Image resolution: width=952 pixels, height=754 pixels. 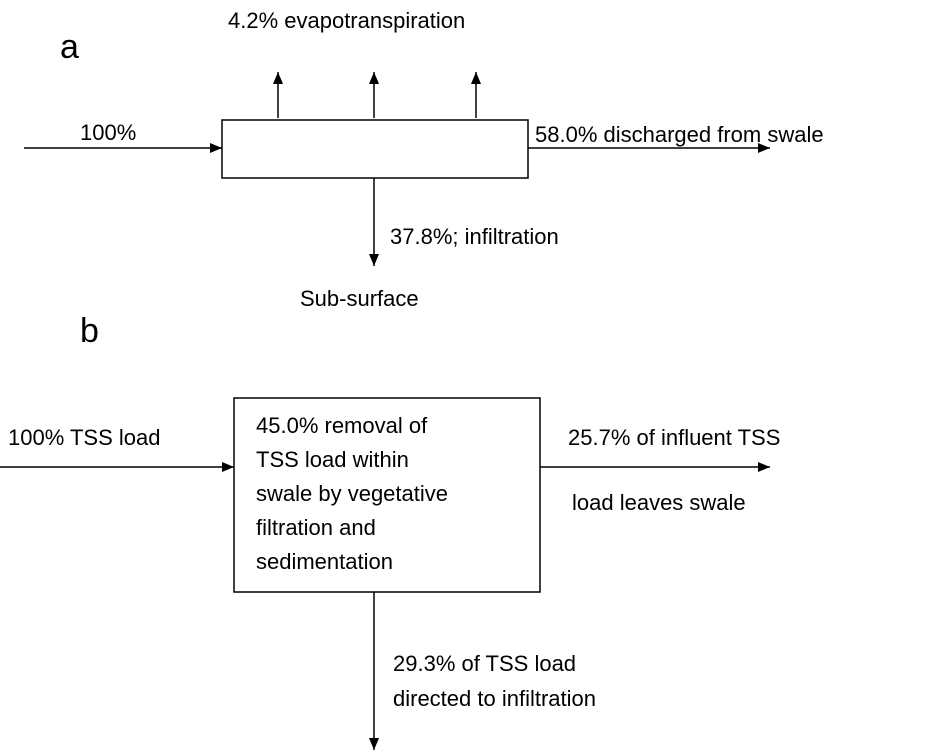 I want to click on down-label: directed to infiltration, so click(x=494, y=698).